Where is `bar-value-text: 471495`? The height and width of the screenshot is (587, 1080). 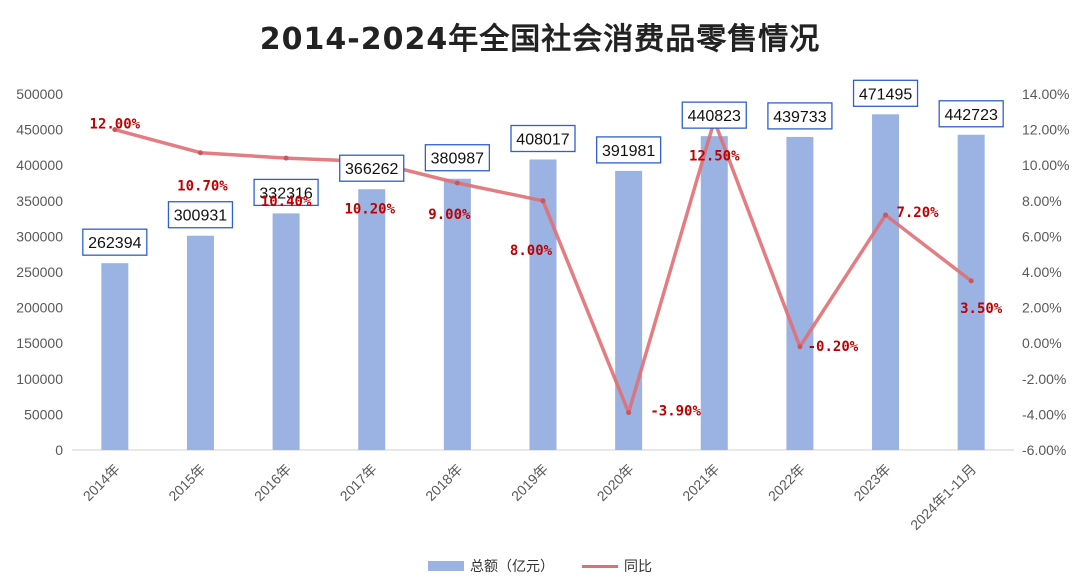
bar-value-text: 471495 is located at coordinates (885, 94).